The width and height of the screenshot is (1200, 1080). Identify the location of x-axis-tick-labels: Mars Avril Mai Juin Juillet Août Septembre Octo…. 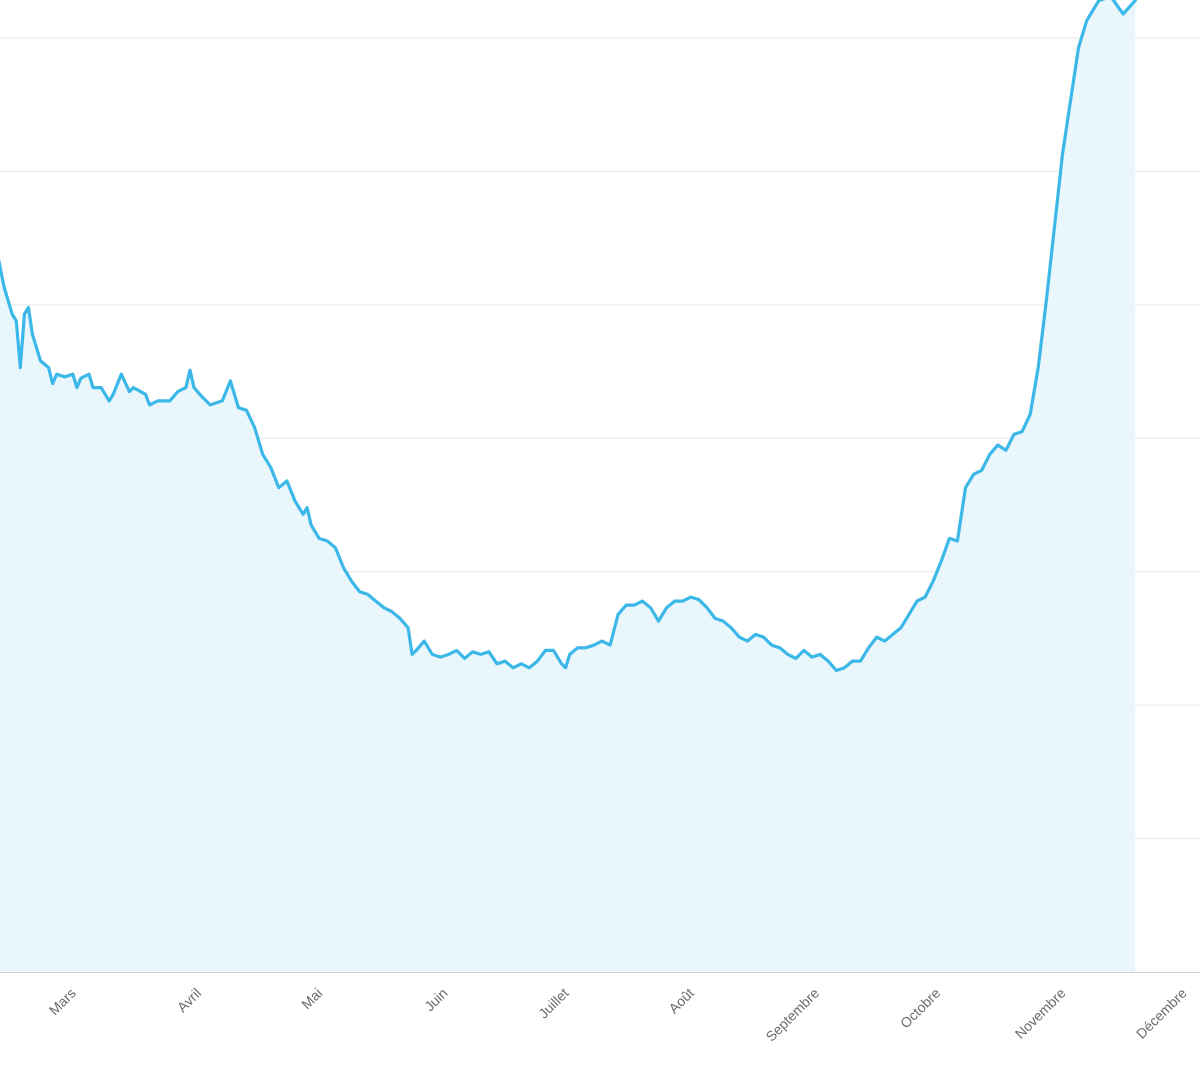
(618, 1015).